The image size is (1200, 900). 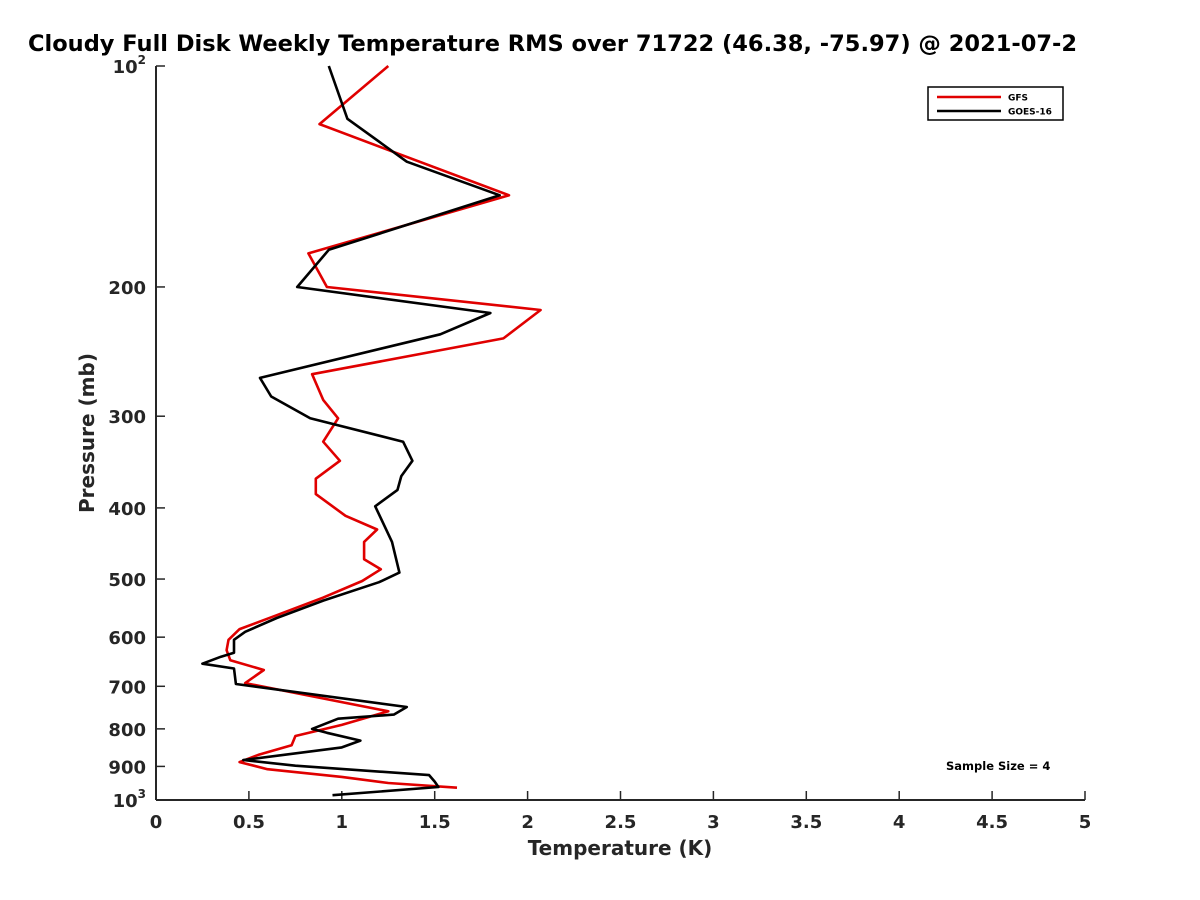 I want to click on y-tick-label: 600, so click(x=127, y=638).